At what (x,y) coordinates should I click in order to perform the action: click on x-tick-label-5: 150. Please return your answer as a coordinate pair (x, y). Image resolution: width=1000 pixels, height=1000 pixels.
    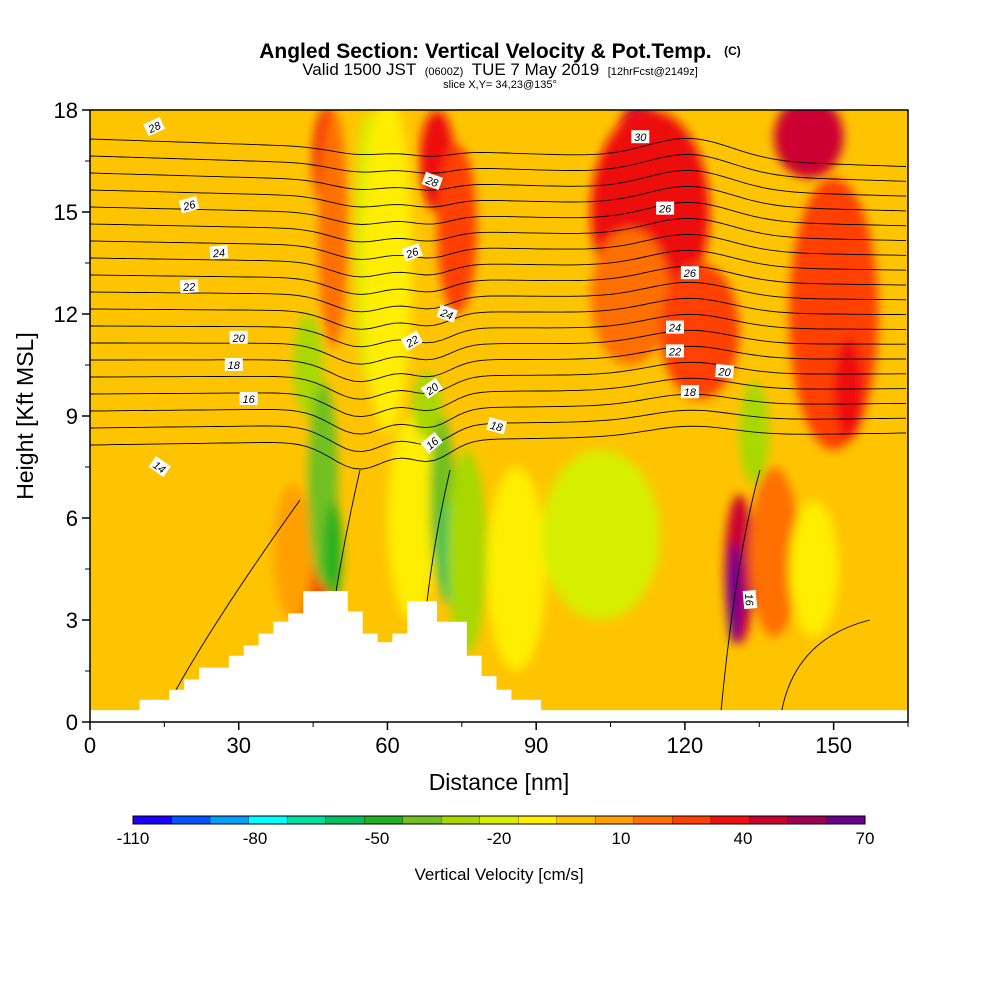
    Looking at the image, I should click on (833, 745).